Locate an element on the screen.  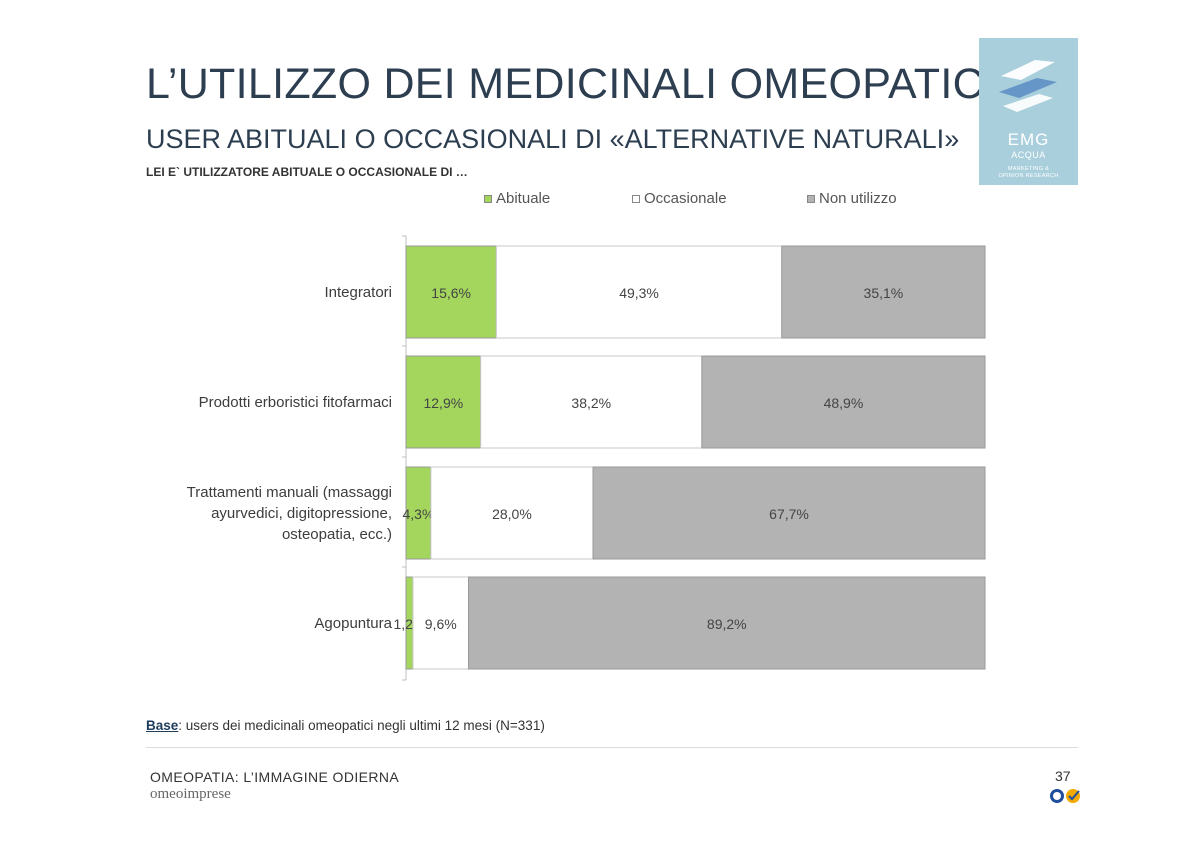
page-number: 37 is located at coordinates (1063, 776).